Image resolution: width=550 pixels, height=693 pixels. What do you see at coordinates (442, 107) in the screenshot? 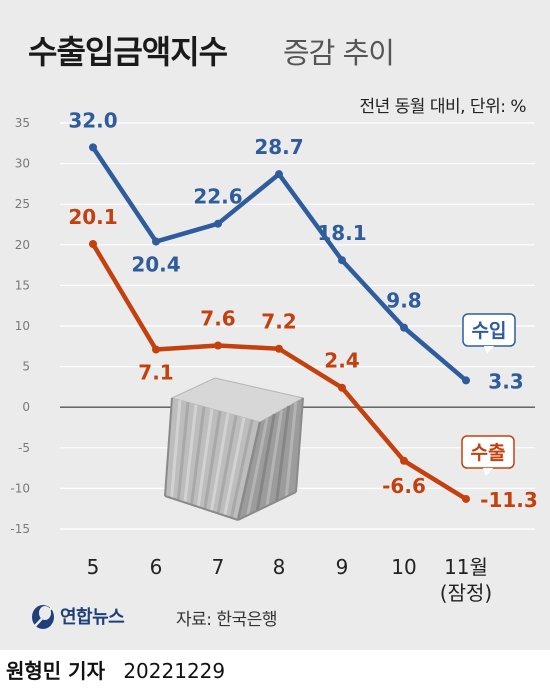
I see `unit-note: 전년 동월 대비, 단위: %` at bounding box center [442, 107].